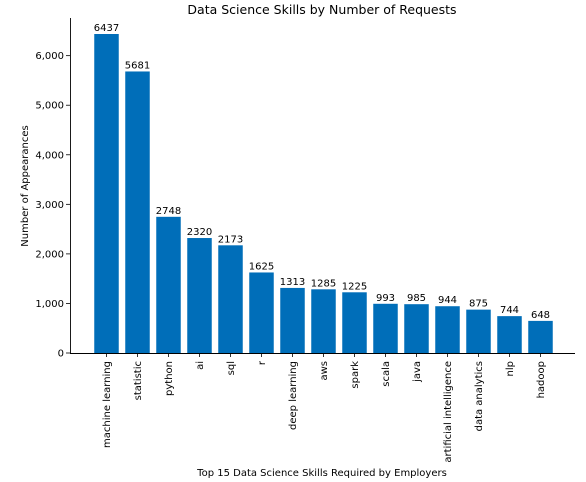 This screenshot has width=586, height=482. What do you see at coordinates (323, 283) in the screenshot?
I see `data-label: 1285` at bounding box center [323, 283].